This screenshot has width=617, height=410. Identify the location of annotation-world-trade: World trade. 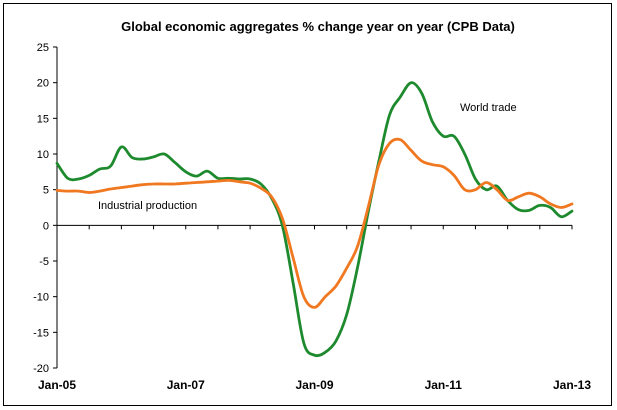
(488, 108).